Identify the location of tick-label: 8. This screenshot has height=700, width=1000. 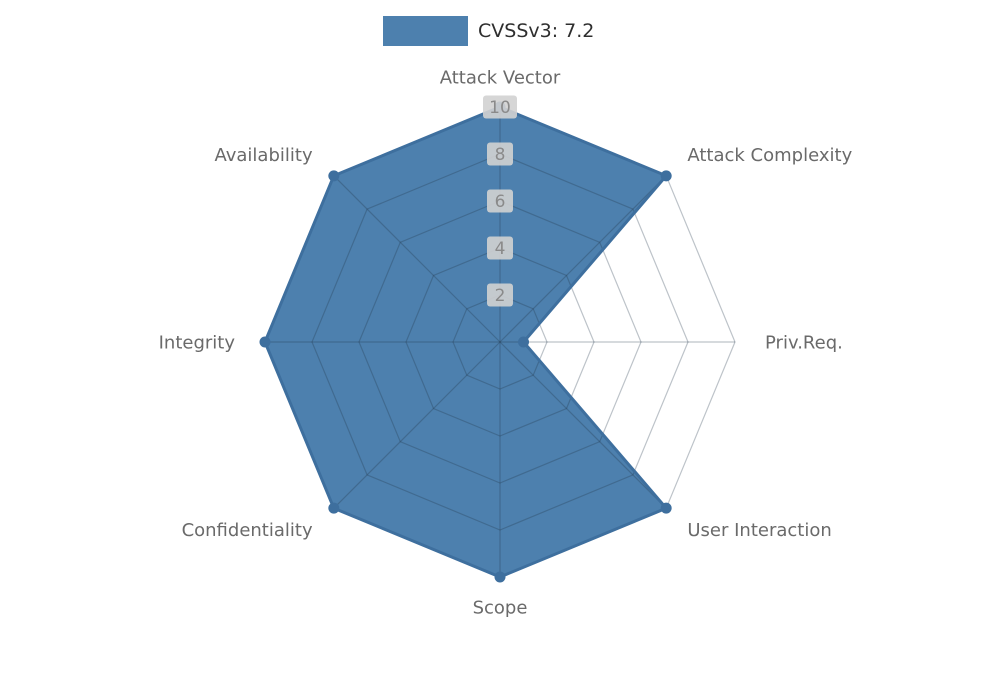
(500, 155).